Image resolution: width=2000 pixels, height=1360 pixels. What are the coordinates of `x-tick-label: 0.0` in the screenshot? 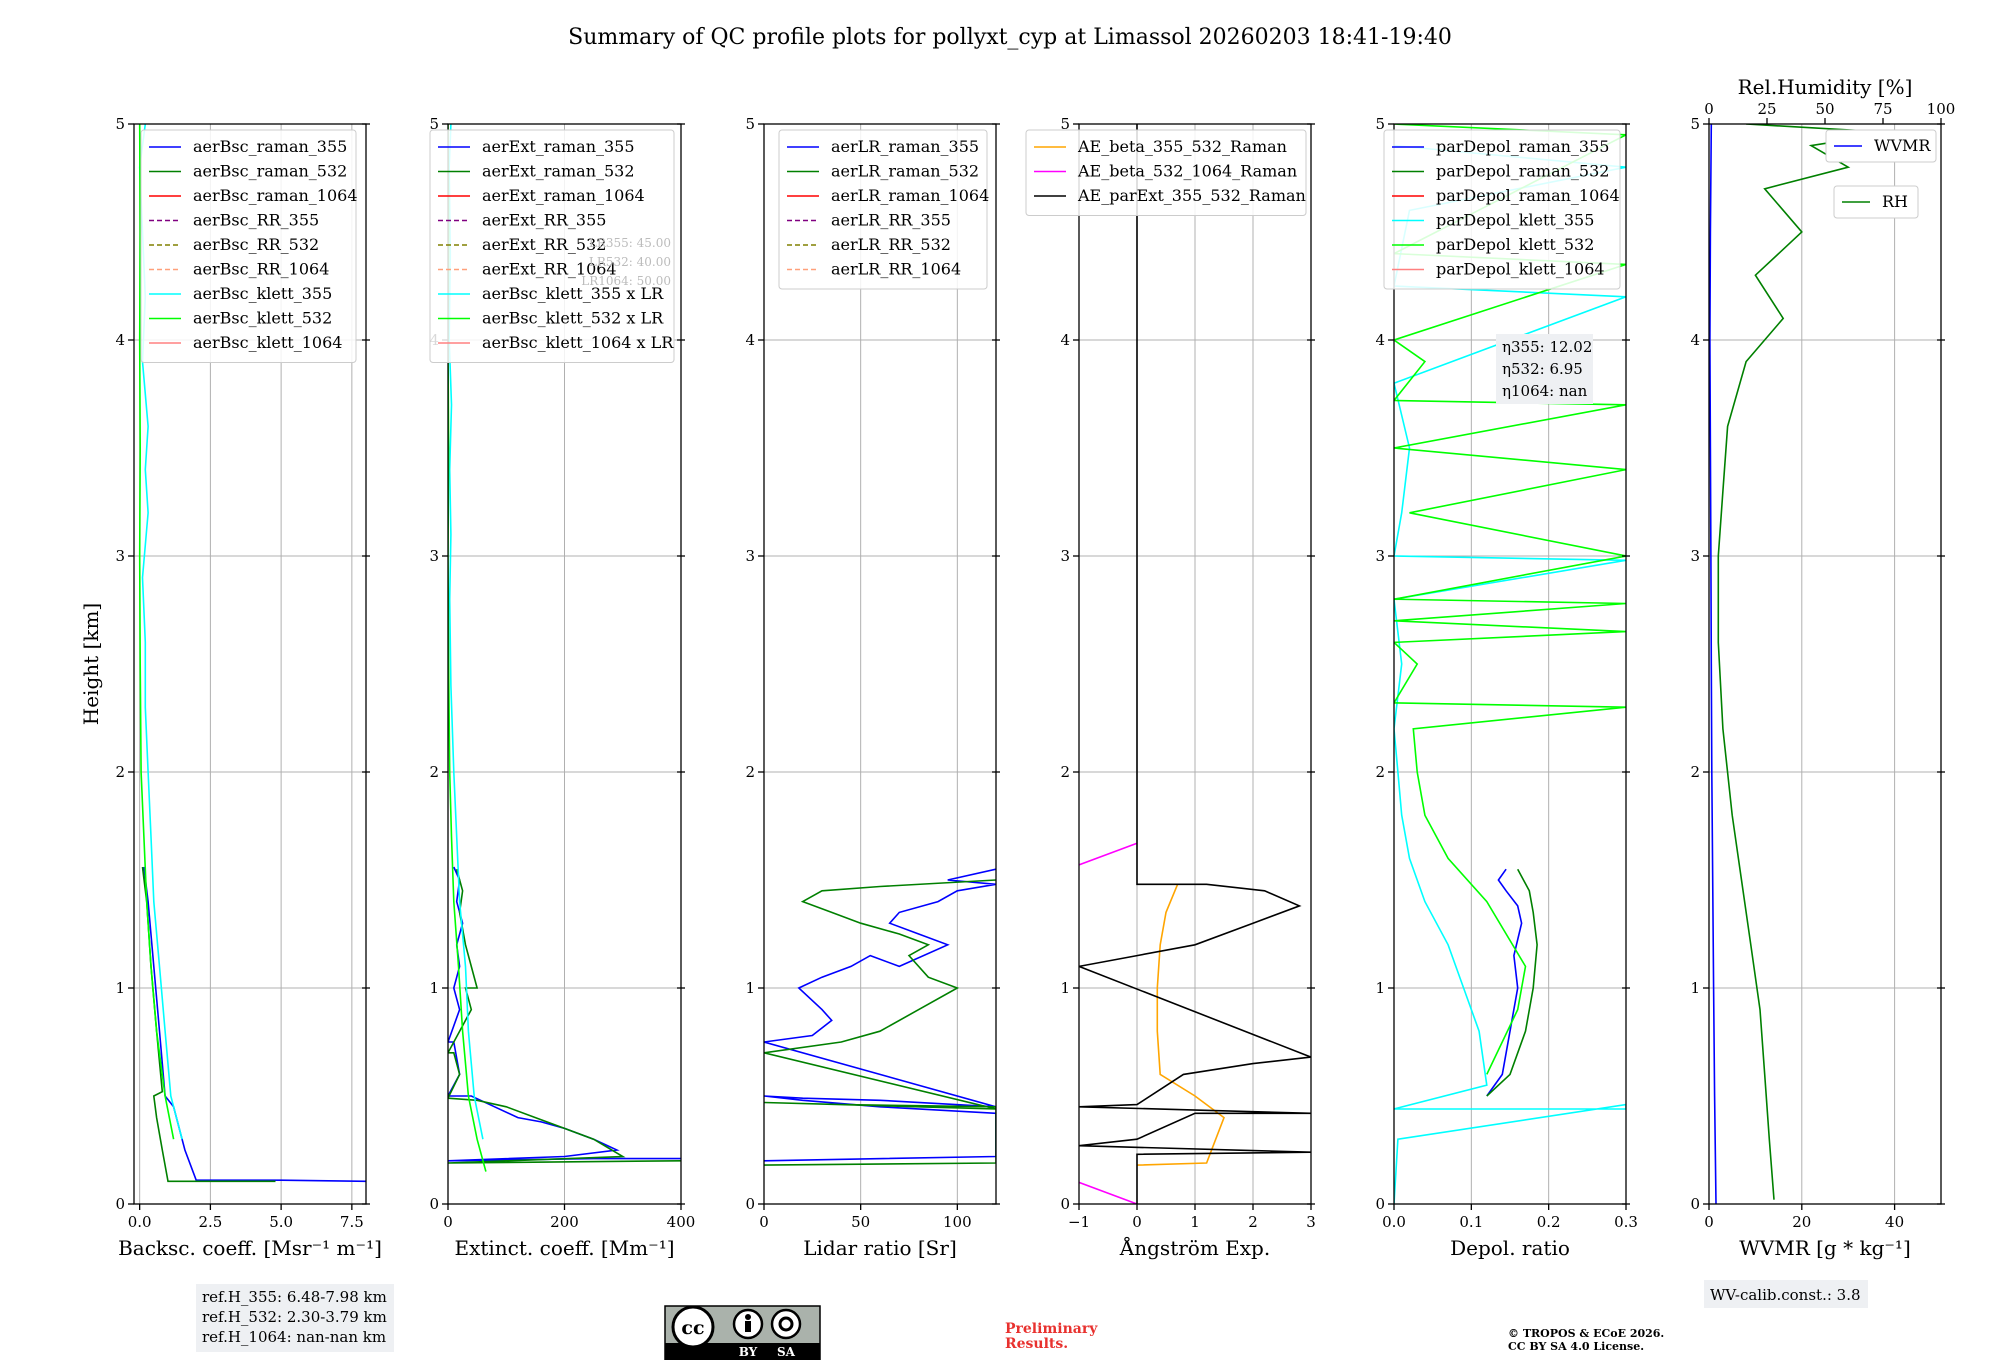 It's located at (1394, 1222).